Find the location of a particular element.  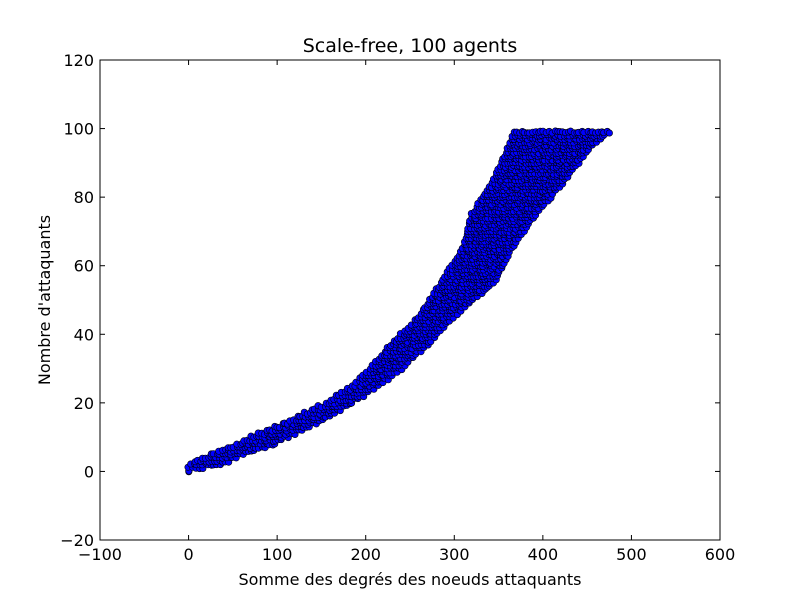

x-tick-label: 100 is located at coordinates (277, 554).